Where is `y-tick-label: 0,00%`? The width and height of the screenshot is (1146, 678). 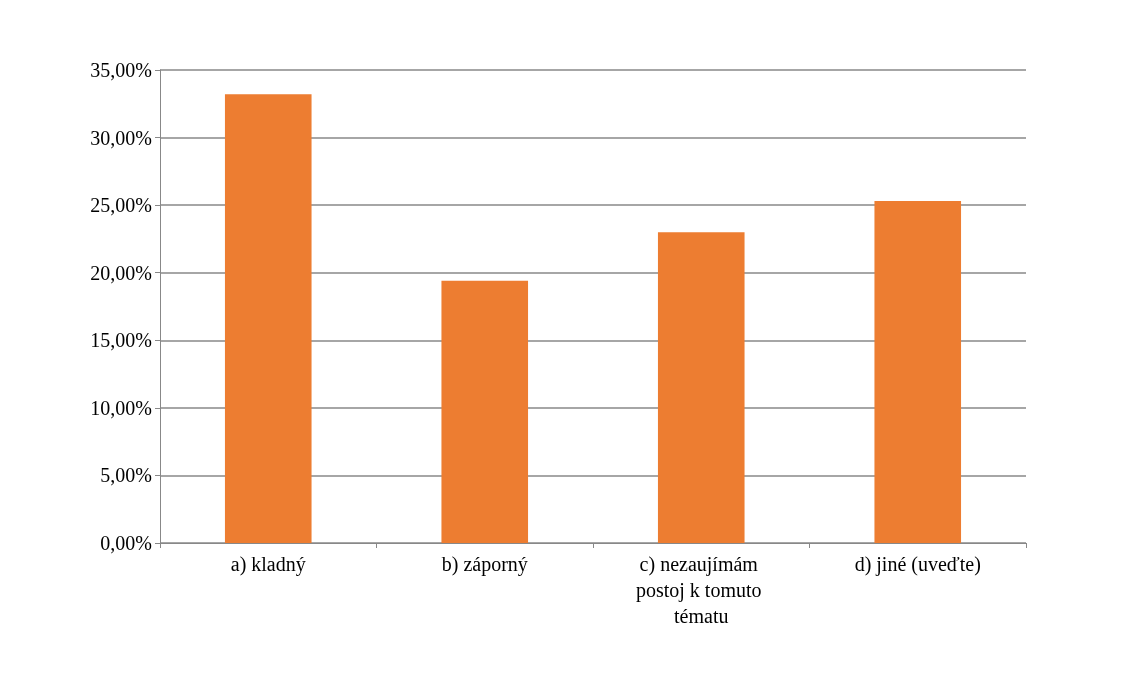 y-tick-label: 0,00% is located at coordinates (126, 543).